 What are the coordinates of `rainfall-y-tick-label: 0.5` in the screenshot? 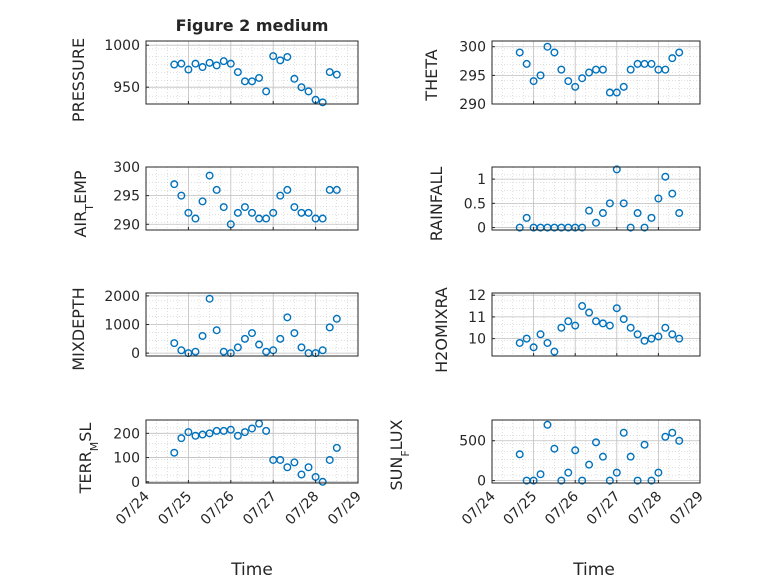 It's located at (475, 204).